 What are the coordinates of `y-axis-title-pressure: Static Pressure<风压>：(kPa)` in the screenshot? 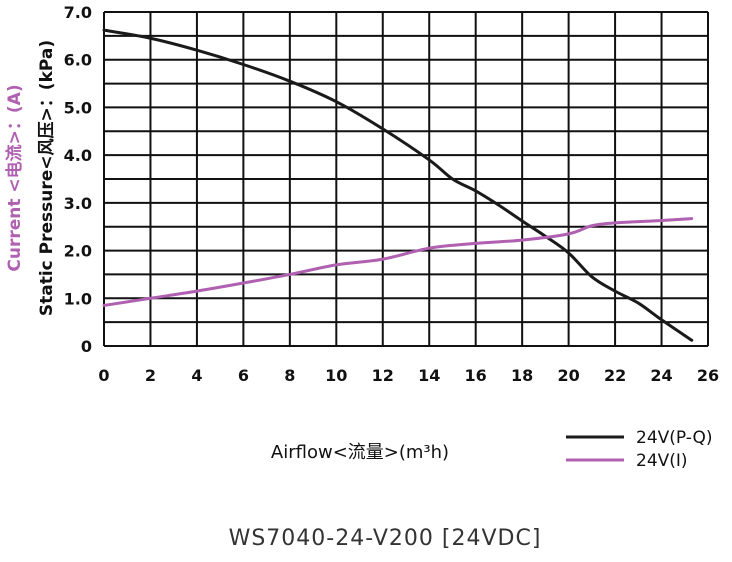 It's located at (47, 178).